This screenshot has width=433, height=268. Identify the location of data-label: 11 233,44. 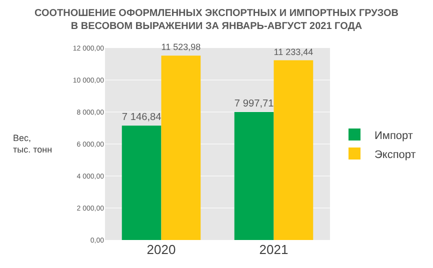
(294, 51).